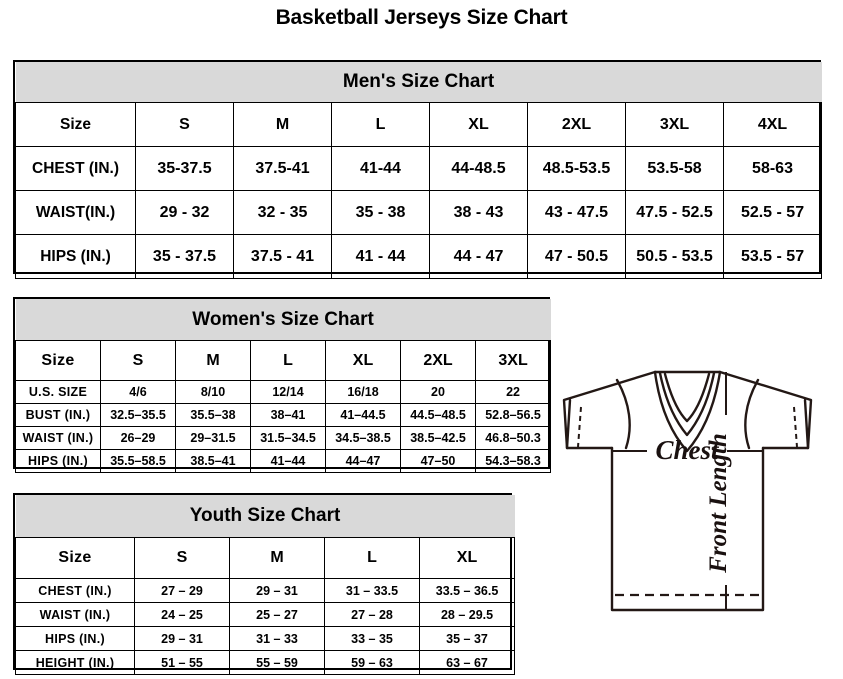 The height and width of the screenshot is (679, 843). Describe the element at coordinates (467, 614) in the screenshot. I see `youth-waist-xl: 28 – 29.5` at that location.